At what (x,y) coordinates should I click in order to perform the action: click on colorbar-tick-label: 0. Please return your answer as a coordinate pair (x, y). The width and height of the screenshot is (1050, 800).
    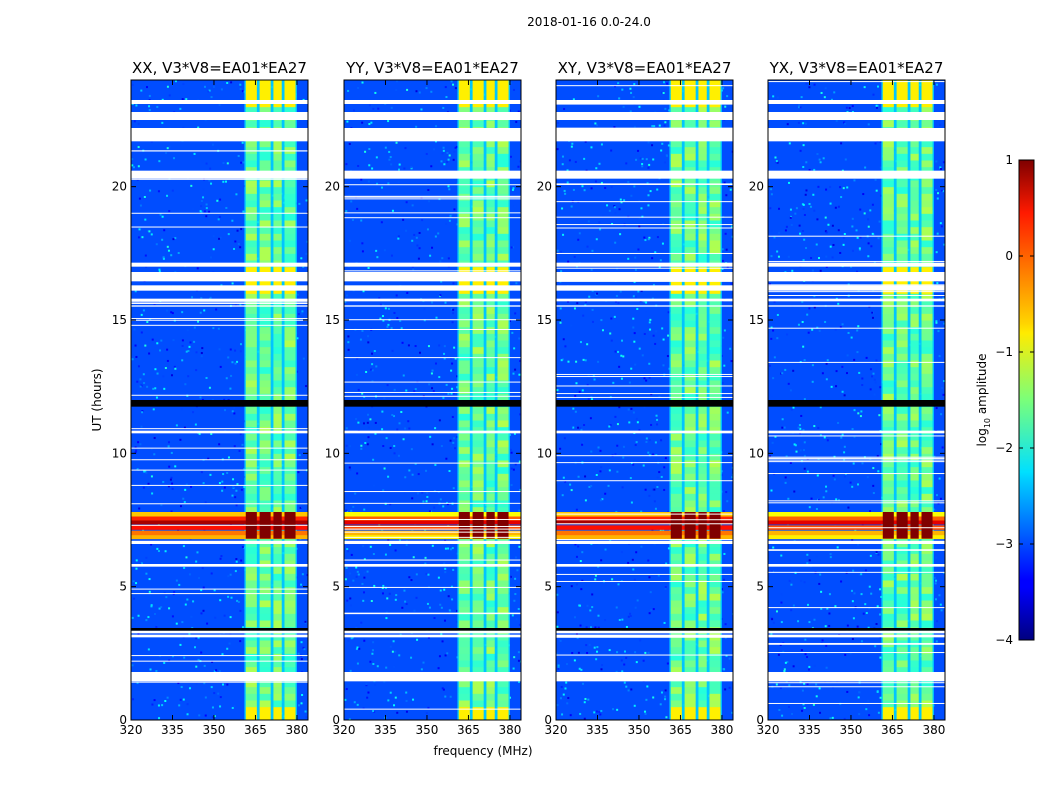
    Looking at the image, I should click on (1009, 256).